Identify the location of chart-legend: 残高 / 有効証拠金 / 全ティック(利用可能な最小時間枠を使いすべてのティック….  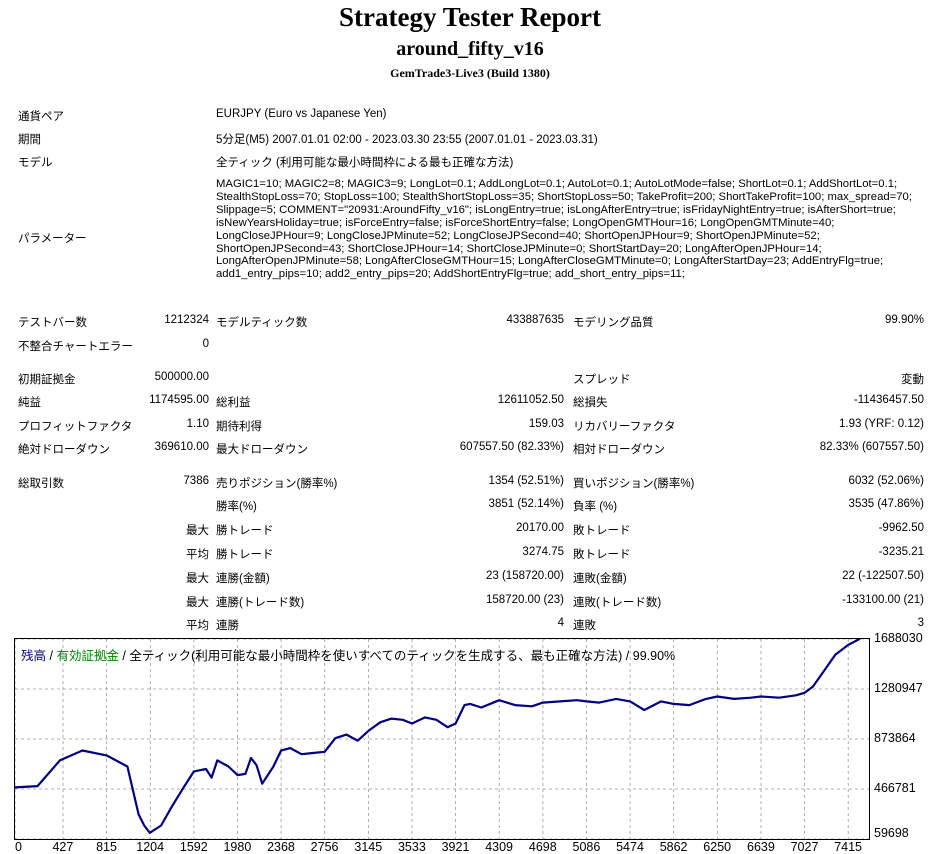
(348, 654).